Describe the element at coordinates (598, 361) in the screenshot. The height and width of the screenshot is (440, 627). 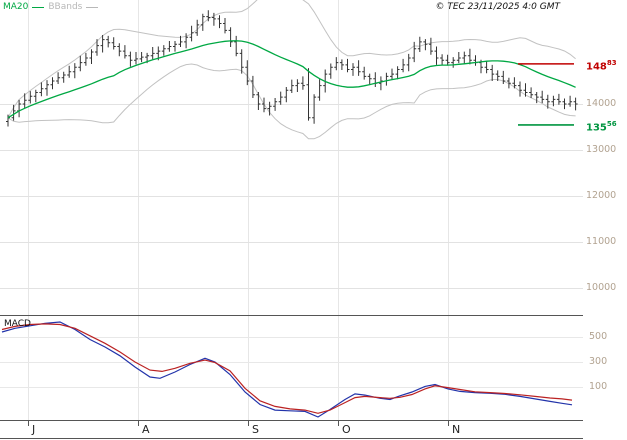
I see `macd-tick-label: 300` at that location.